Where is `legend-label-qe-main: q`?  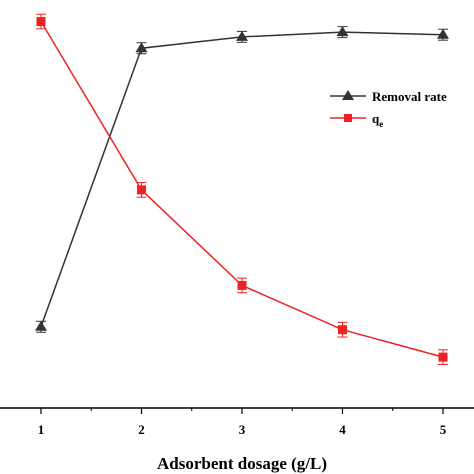 legend-label-qe-main: q is located at coordinates (376, 118).